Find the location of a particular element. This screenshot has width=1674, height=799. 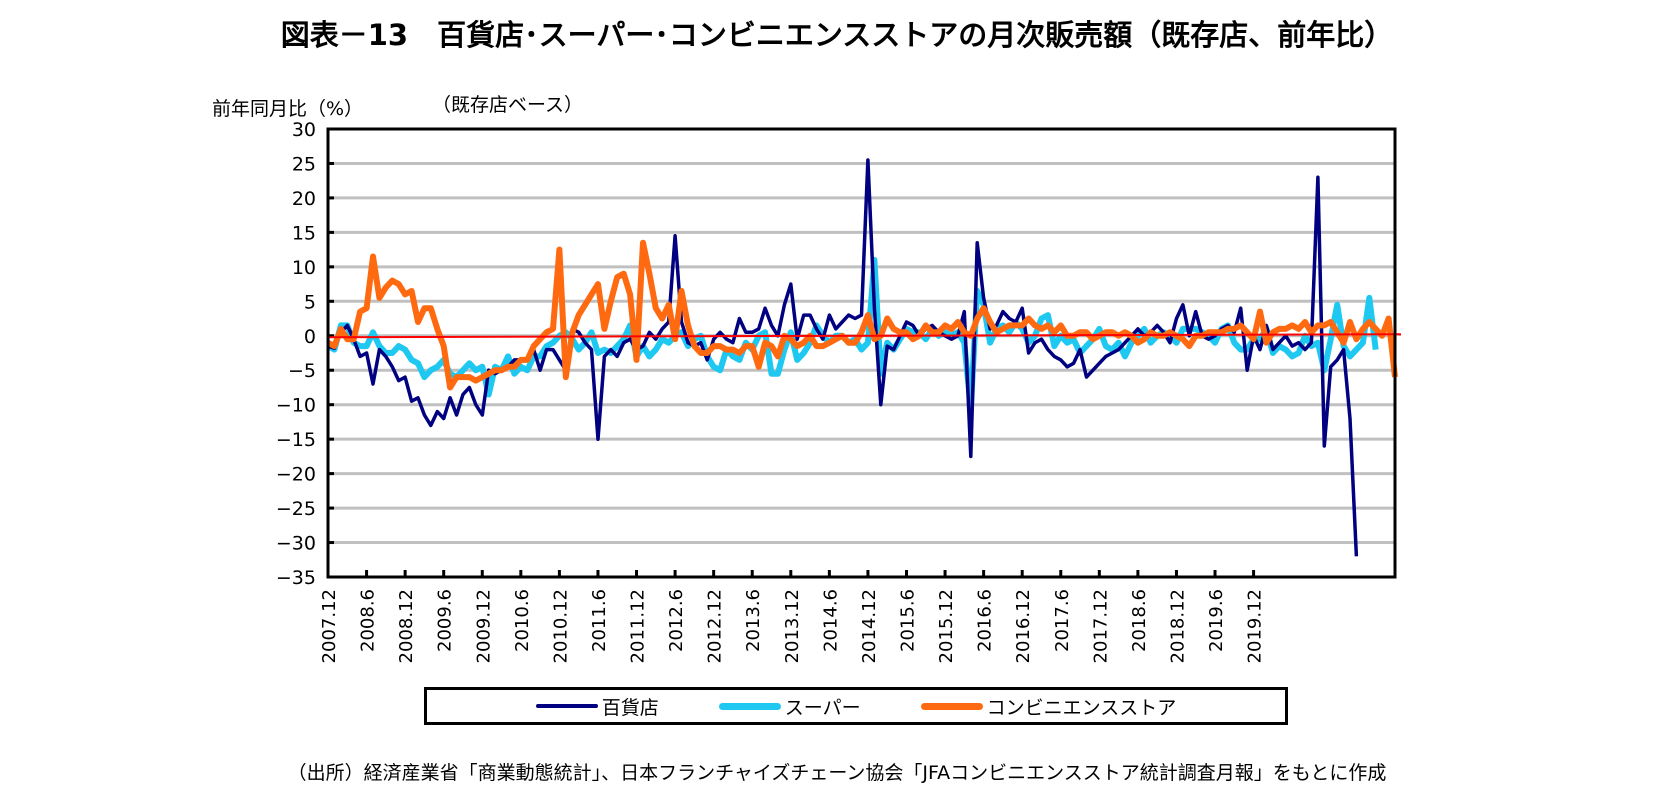

legend-item-conv: コンビニエンスストア is located at coordinates (1048, 706).